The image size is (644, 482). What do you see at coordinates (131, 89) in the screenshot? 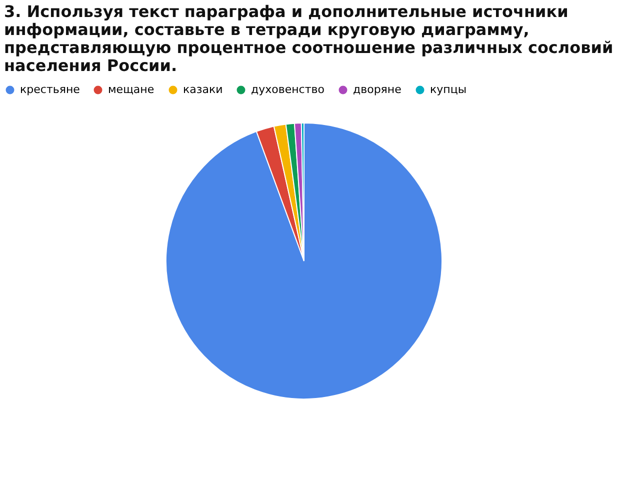
I see `legend-label: мещане` at bounding box center [131, 89].